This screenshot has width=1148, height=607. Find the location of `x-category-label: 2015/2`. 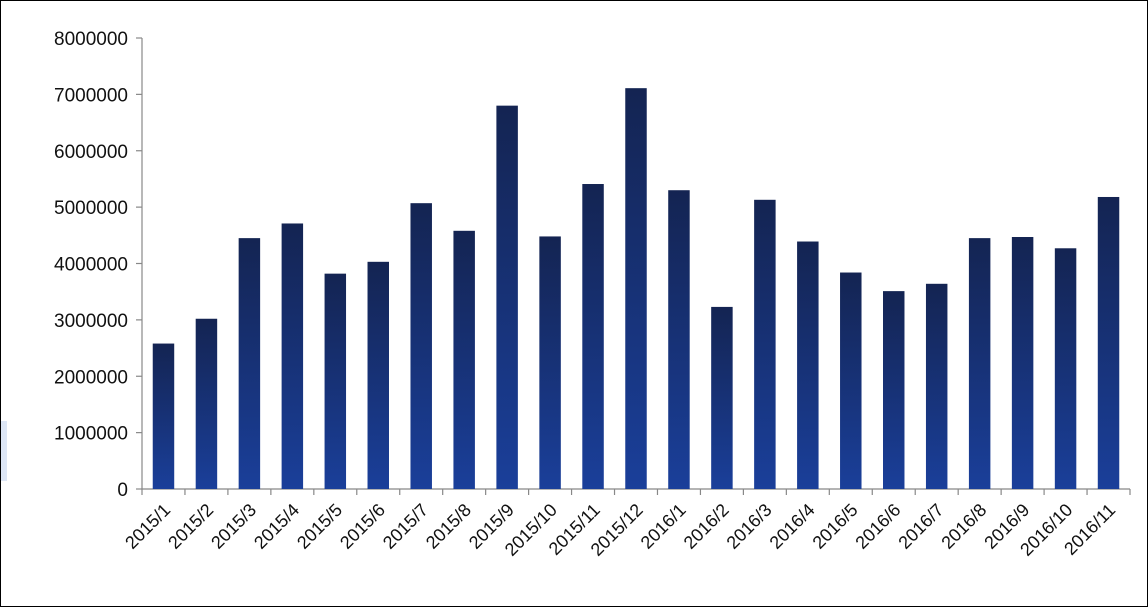

x-category-label: 2015/2 is located at coordinates (190, 526).